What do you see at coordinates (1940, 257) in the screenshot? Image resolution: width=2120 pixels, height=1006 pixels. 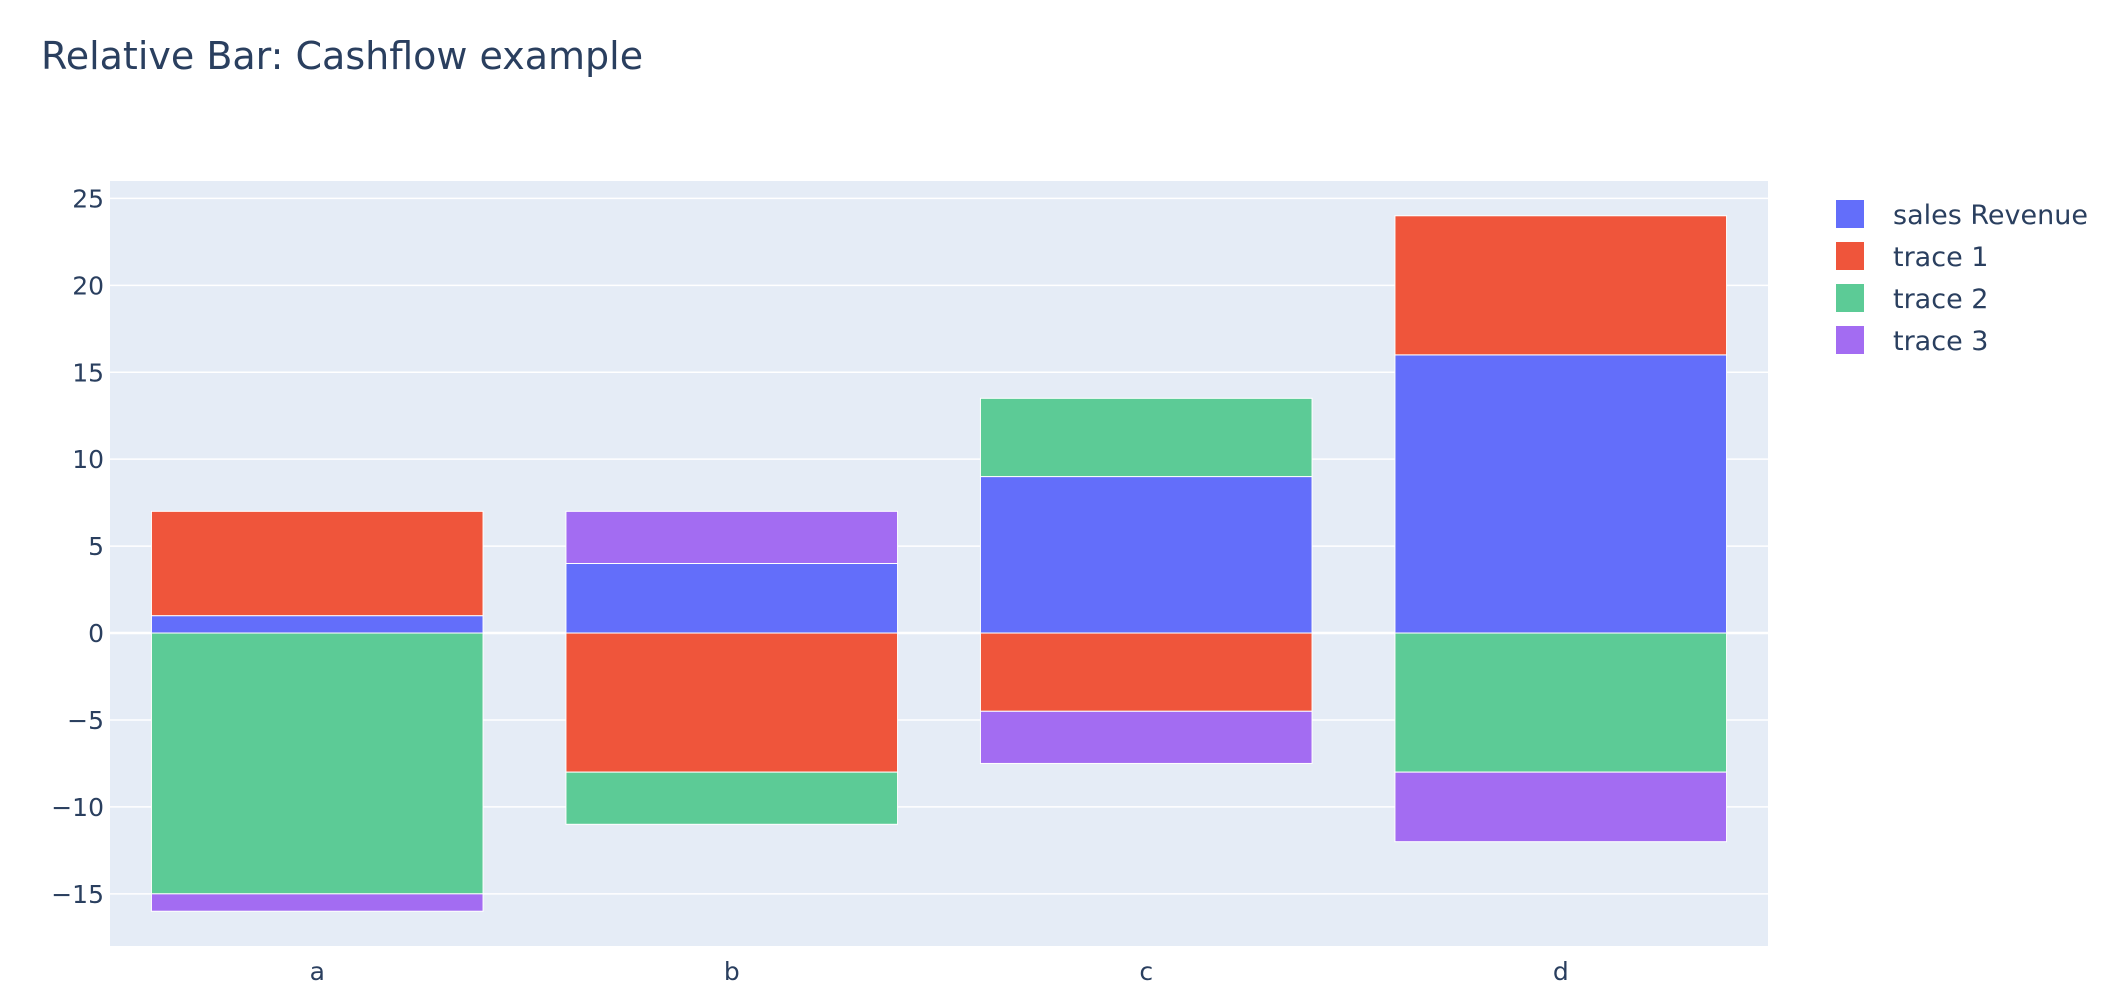 I see `legend-item-label: trace 1` at bounding box center [1940, 257].